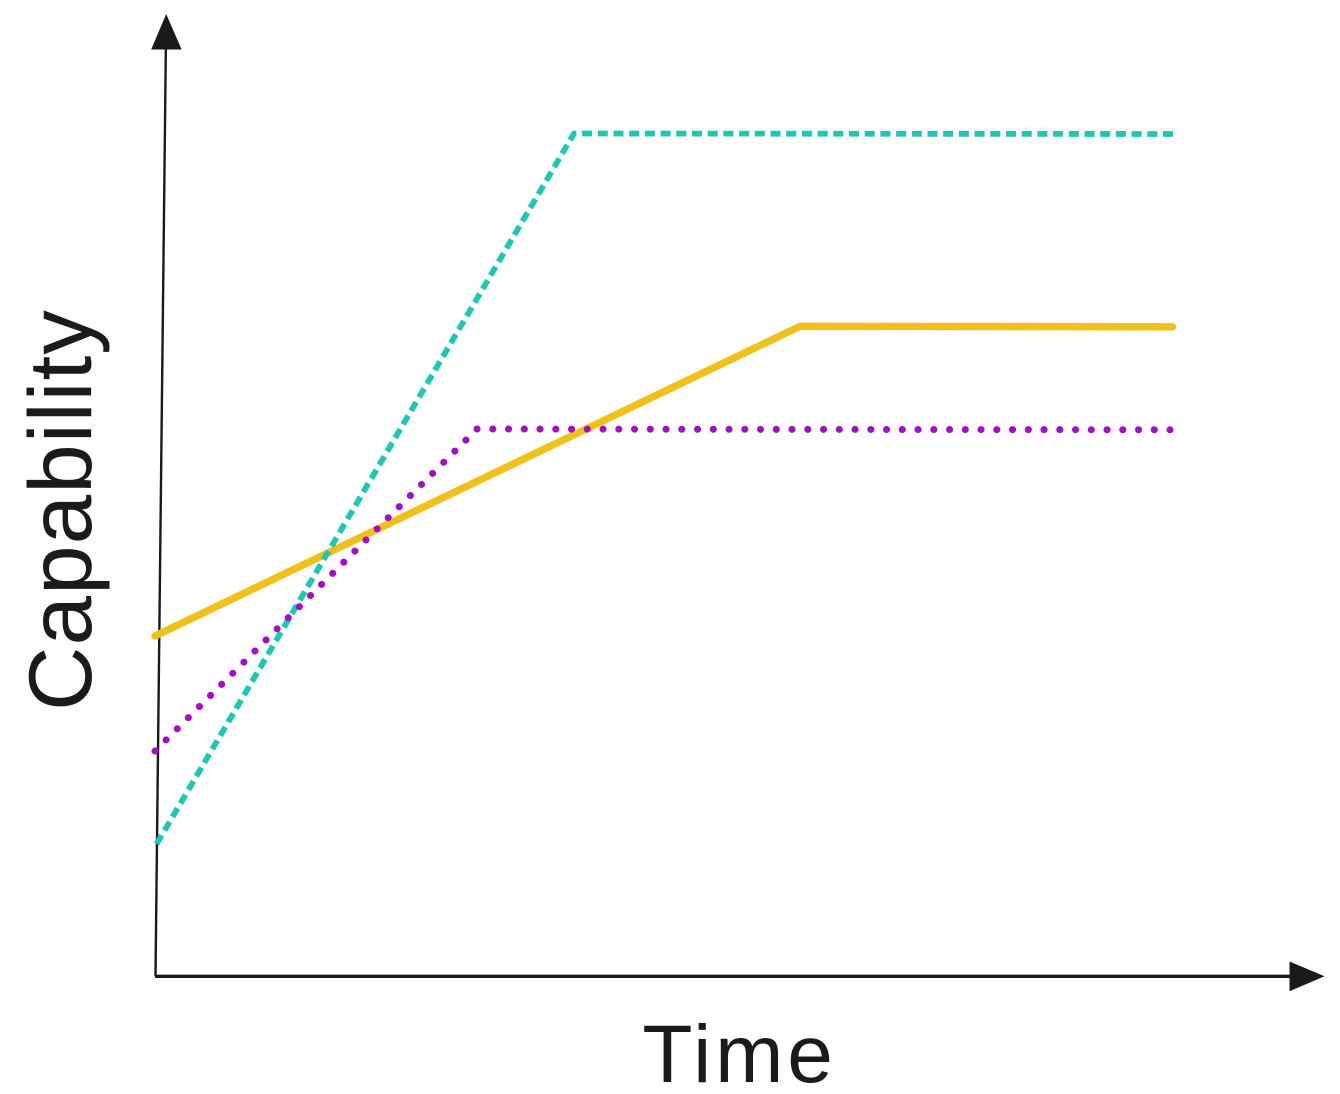 This screenshot has width=1340, height=1094. Describe the element at coordinates (739, 1051) in the screenshot. I see `svg-text: Time` at that location.